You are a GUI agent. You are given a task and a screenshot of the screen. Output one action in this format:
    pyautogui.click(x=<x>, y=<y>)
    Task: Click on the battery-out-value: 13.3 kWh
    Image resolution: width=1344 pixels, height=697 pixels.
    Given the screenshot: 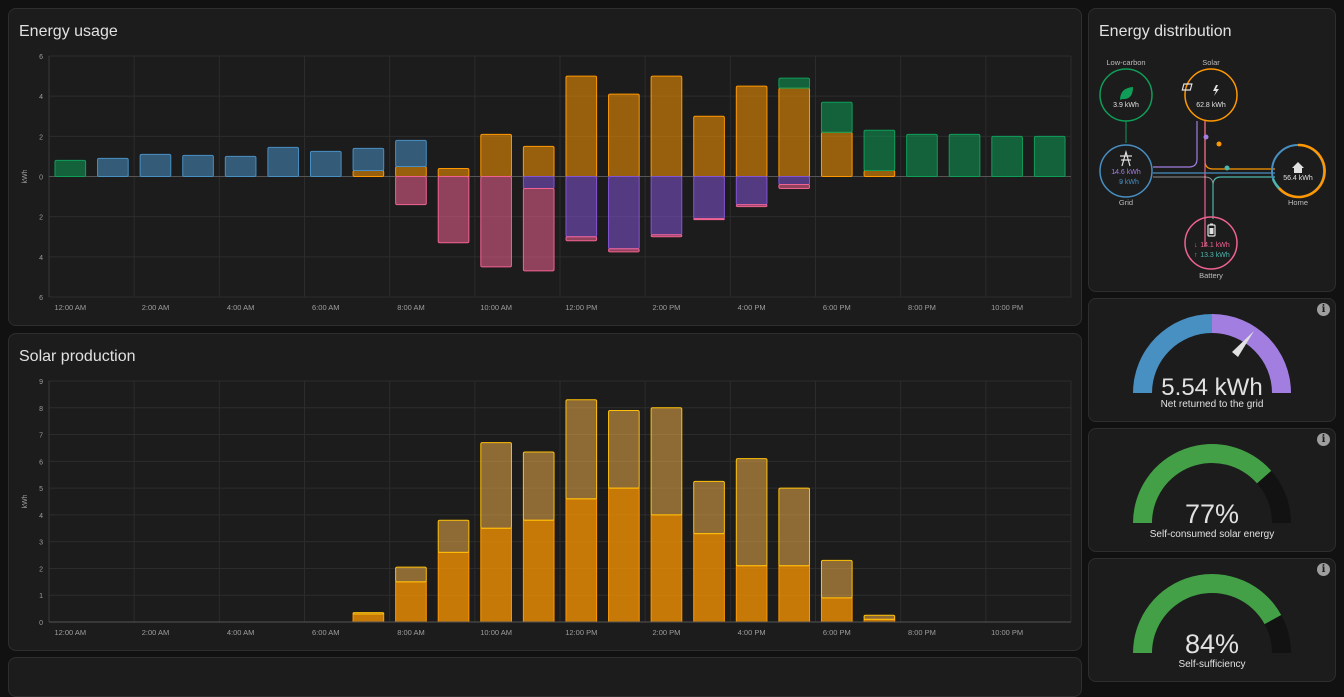 What is the action you would take?
    pyautogui.click(x=1215, y=255)
    